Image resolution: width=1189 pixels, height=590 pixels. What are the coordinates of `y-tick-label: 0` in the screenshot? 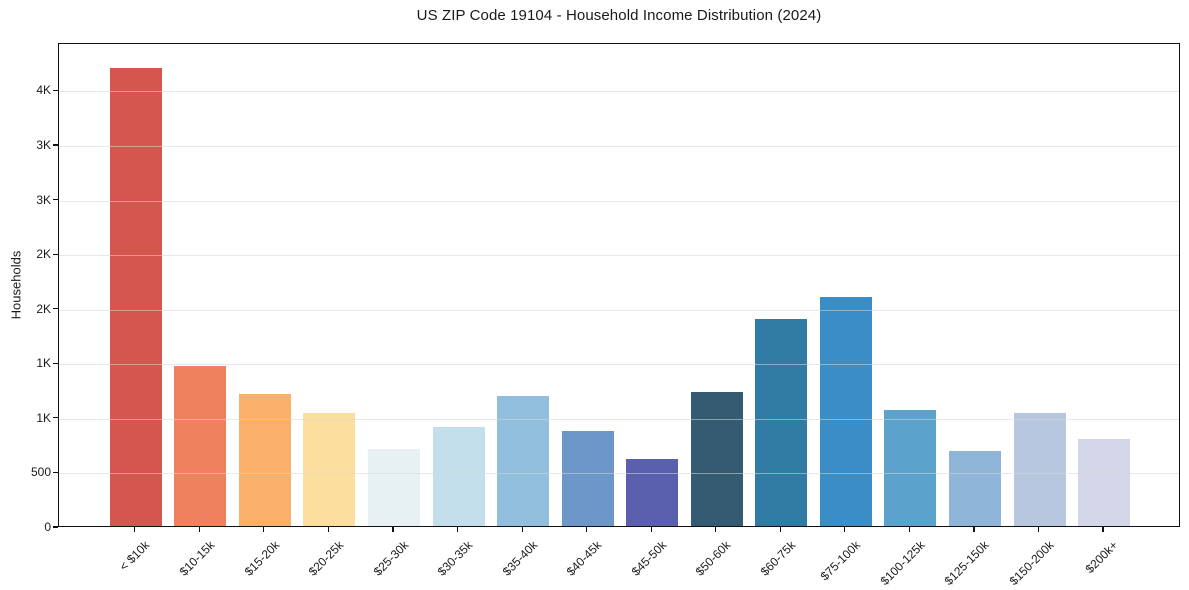 It's located at (47, 527).